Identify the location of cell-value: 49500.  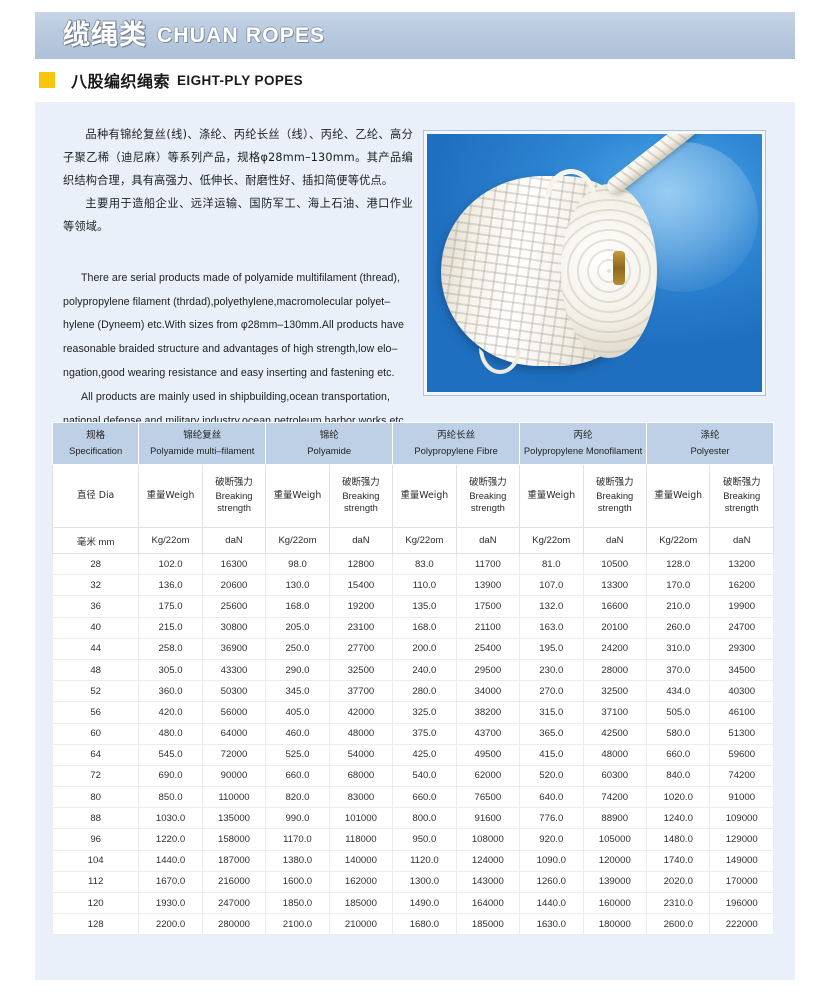
(488, 754).